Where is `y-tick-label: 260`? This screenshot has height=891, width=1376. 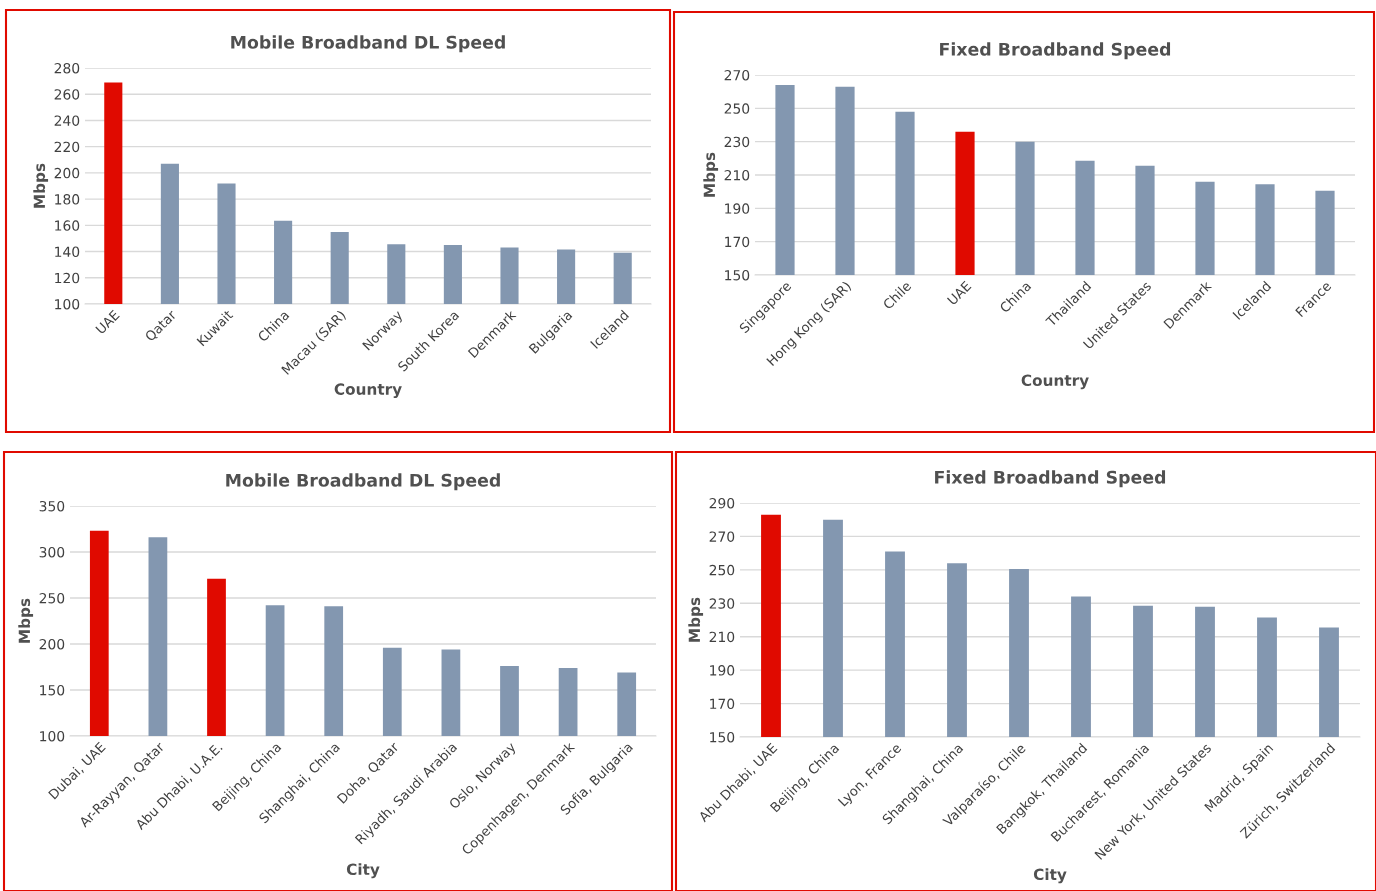 y-tick-label: 260 is located at coordinates (67, 94).